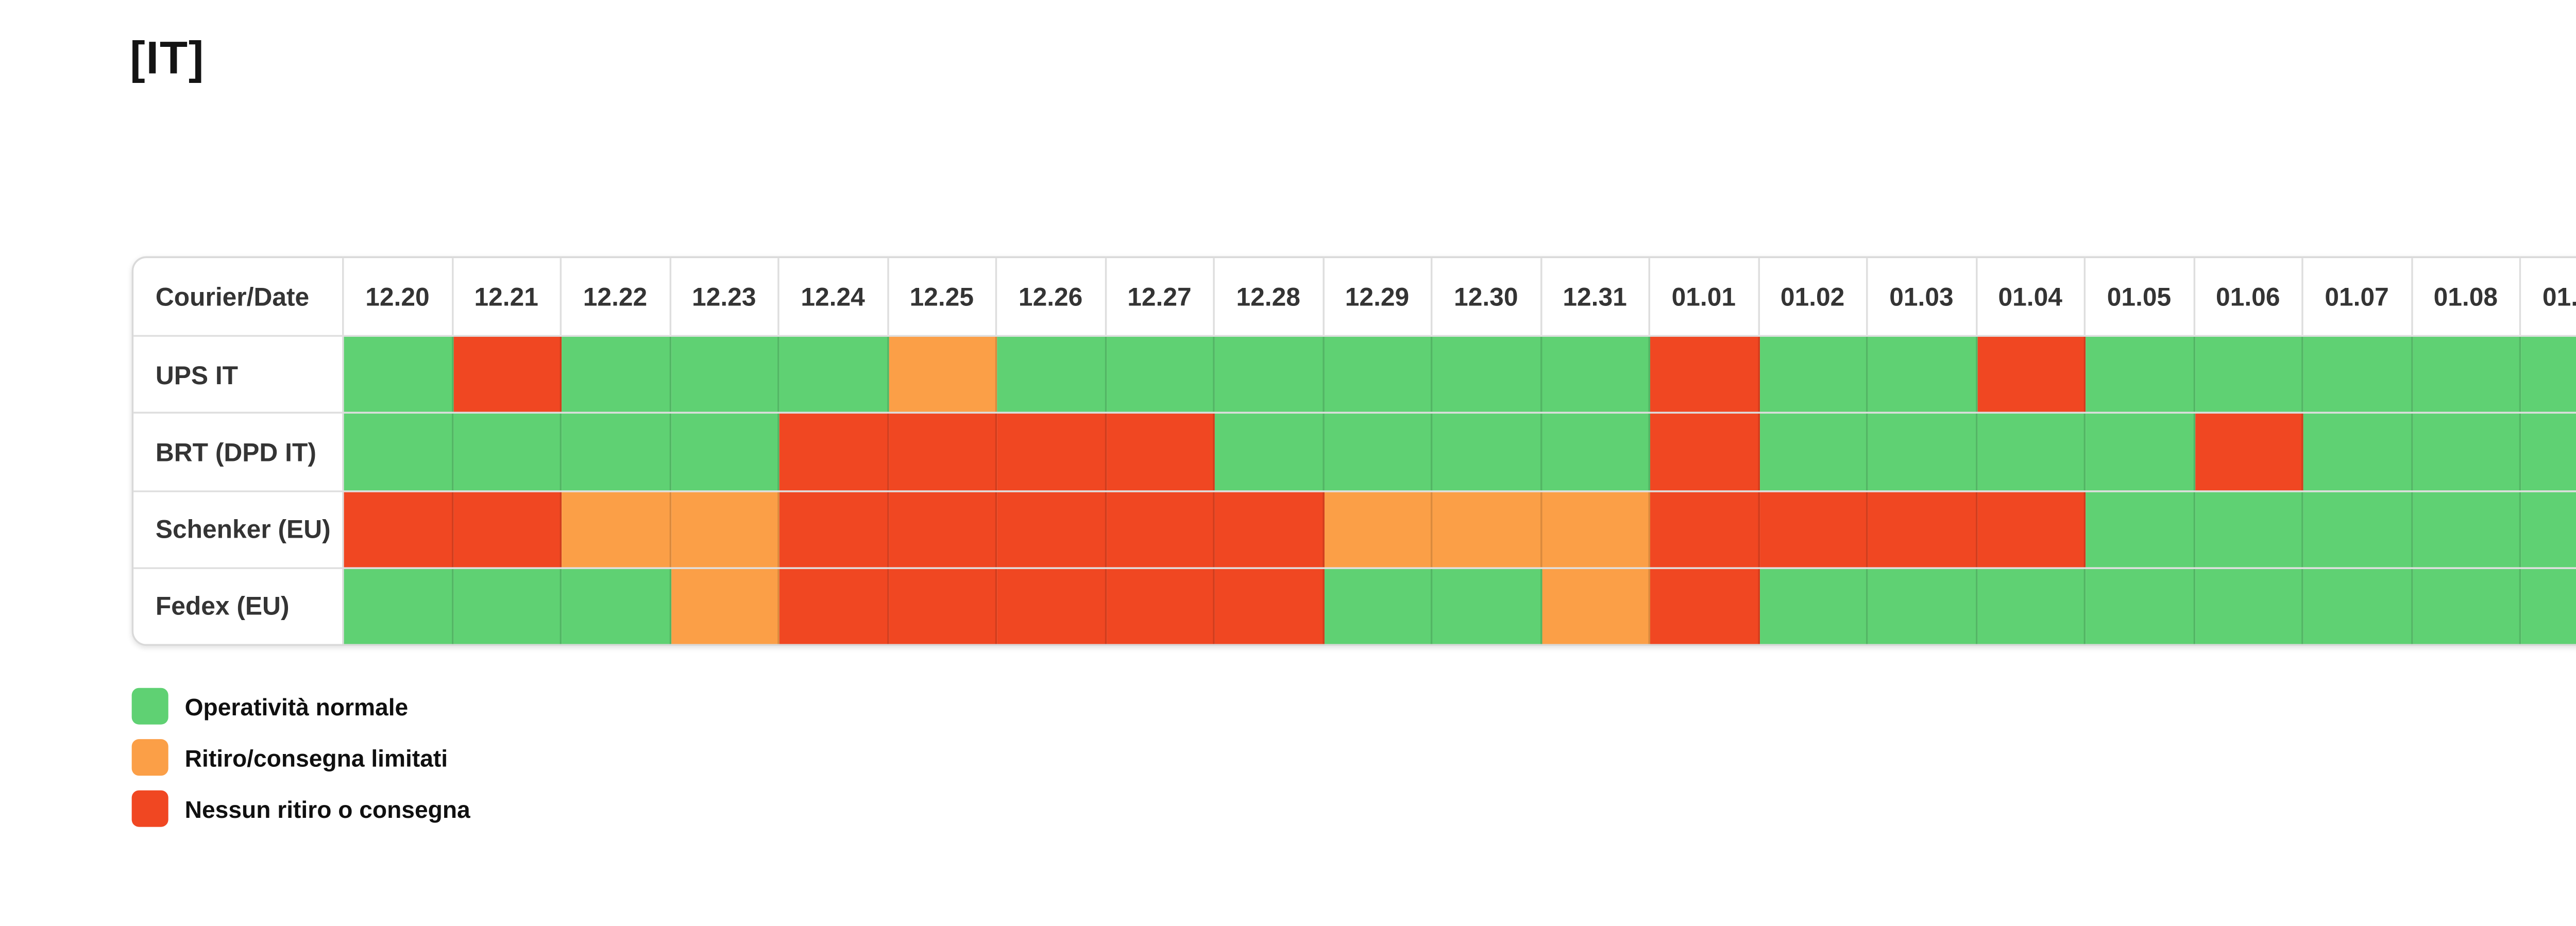  Describe the element at coordinates (327, 809) in the screenshot. I see `legend-label: Nessun ritiro o consegna` at that location.